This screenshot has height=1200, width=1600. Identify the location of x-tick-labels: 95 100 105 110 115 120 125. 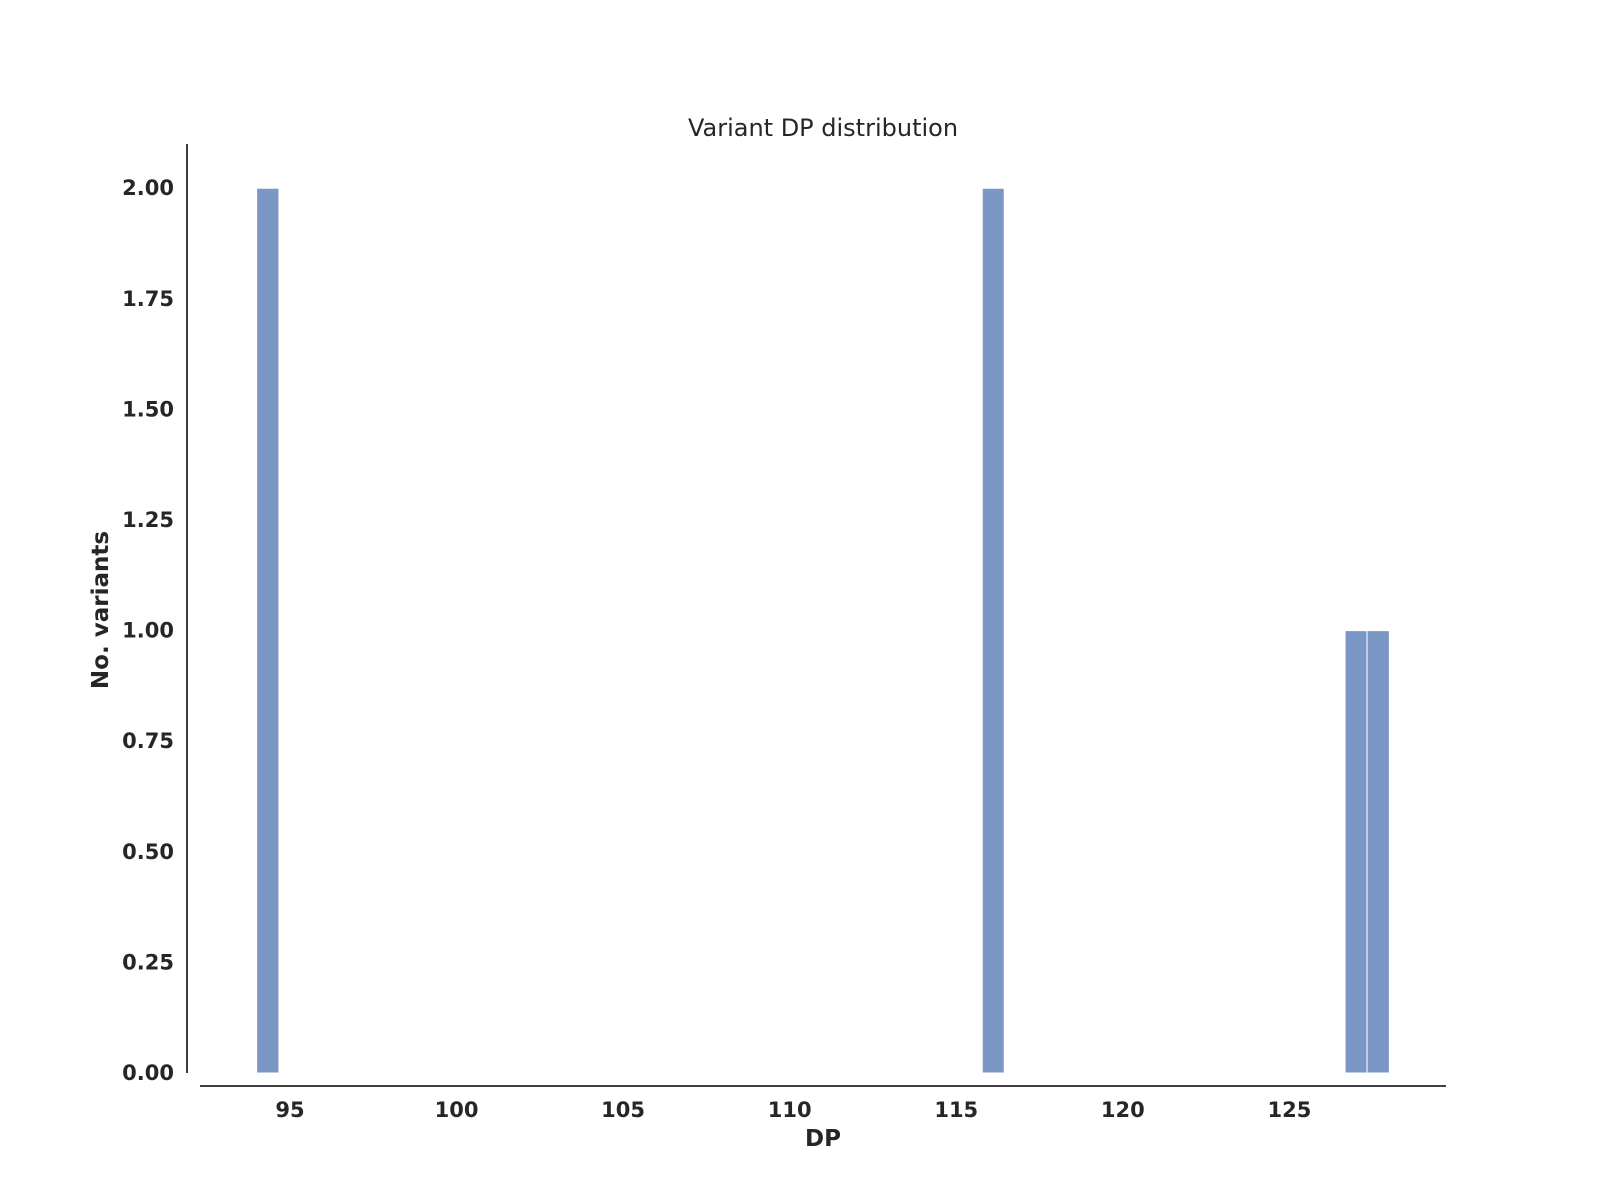
(793, 1110).